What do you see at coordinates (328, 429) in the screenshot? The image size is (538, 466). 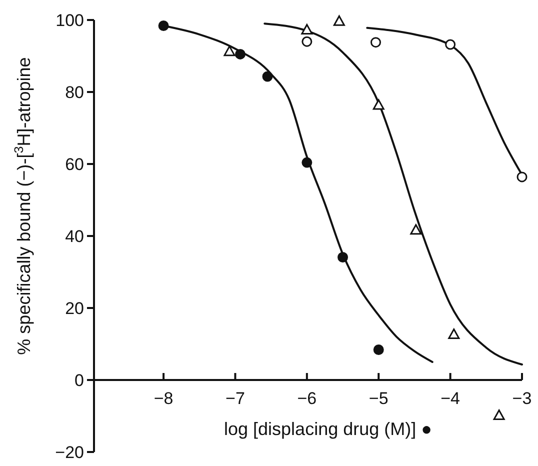 I see `x-axis-title: log [displacing drug (M)] ●` at bounding box center [328, 429].